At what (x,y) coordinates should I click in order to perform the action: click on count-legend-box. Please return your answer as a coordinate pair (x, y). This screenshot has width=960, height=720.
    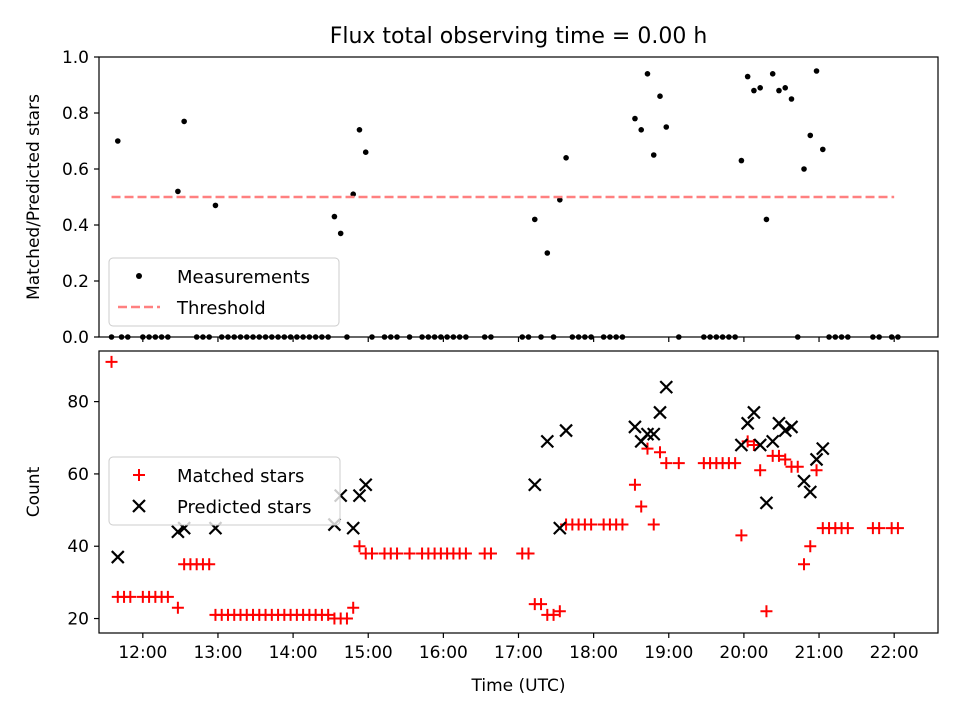
    Looking at the image, I should click on (224, 491).